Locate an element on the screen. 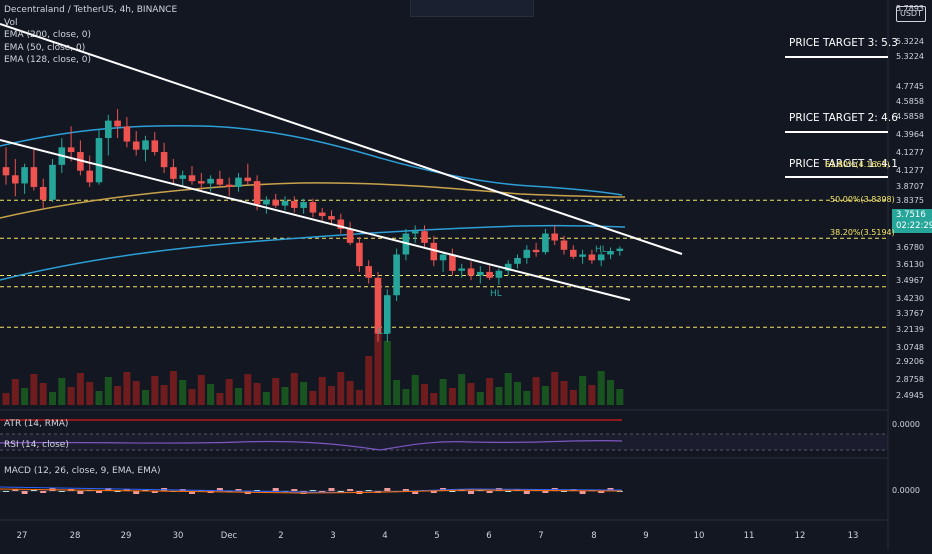 The height and width of the screenshot is (554, 932). price-axis-tick: 5.7893 is located at coordinates (910, 8).